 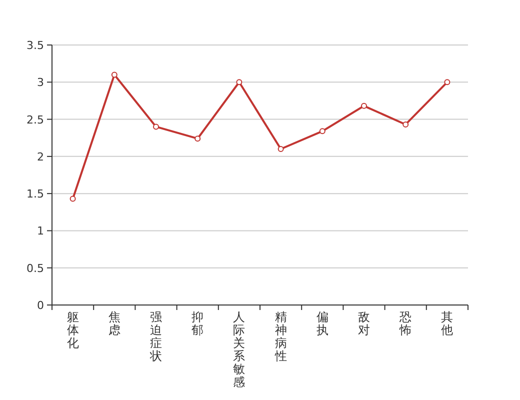 What do you see at coordinates (114, 323) in the screenshot?
I see `x-tick-label: 焦虑` at bounding box center [114, 323].